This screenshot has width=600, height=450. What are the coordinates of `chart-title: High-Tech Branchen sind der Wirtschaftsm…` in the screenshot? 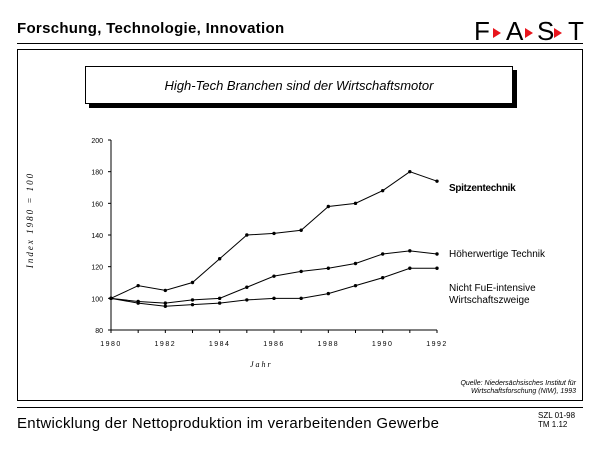 It's located at (299, 85).